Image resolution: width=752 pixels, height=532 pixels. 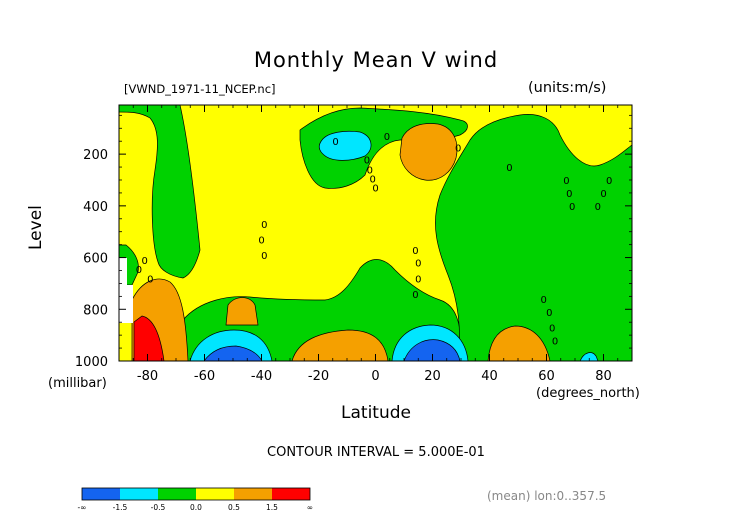 What do you see at coordinates (272, 507) in the screenshot?
I see `colorbar-label: 1.5` at bounding box center [272, 507].